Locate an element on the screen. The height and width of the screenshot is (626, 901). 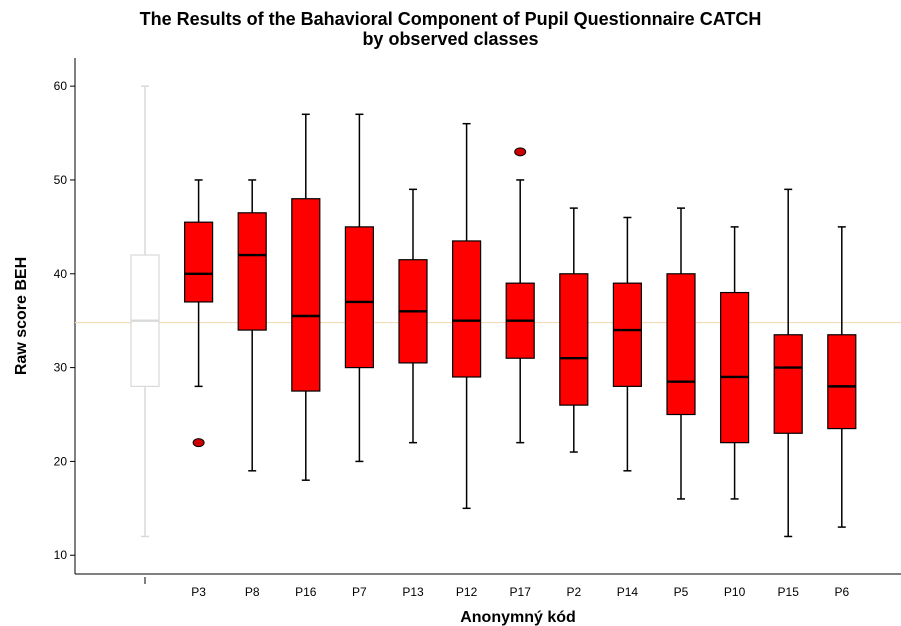
y-tick-label: 40 is located at coordinates (61, 274).